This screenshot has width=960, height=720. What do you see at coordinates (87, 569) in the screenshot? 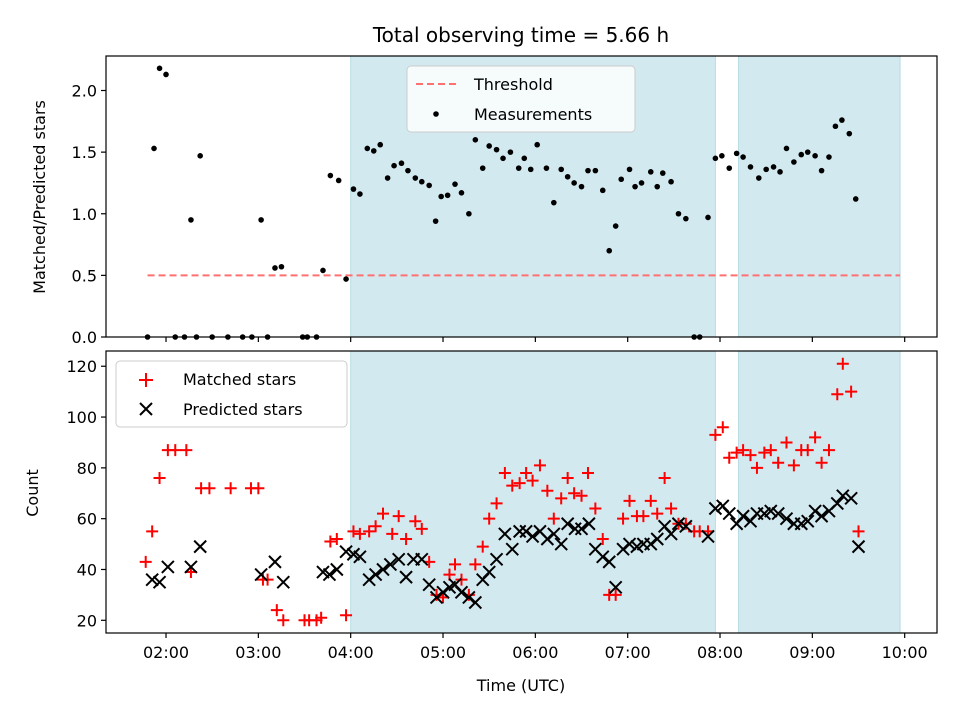
I see `bottom-y-tick-label: 40` at bounding box center [87, 569].